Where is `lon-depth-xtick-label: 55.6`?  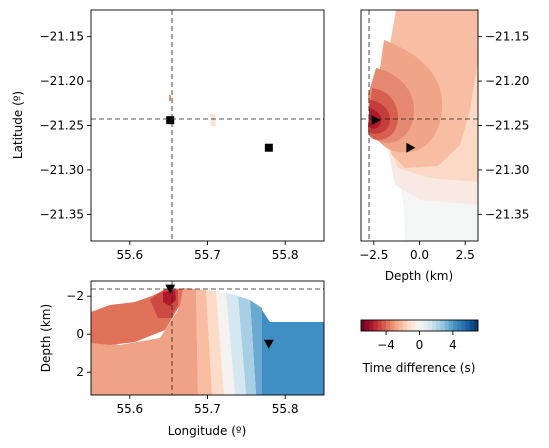 lon-depth-xtick-label: 55.6 is located at coordinates (129, 409).